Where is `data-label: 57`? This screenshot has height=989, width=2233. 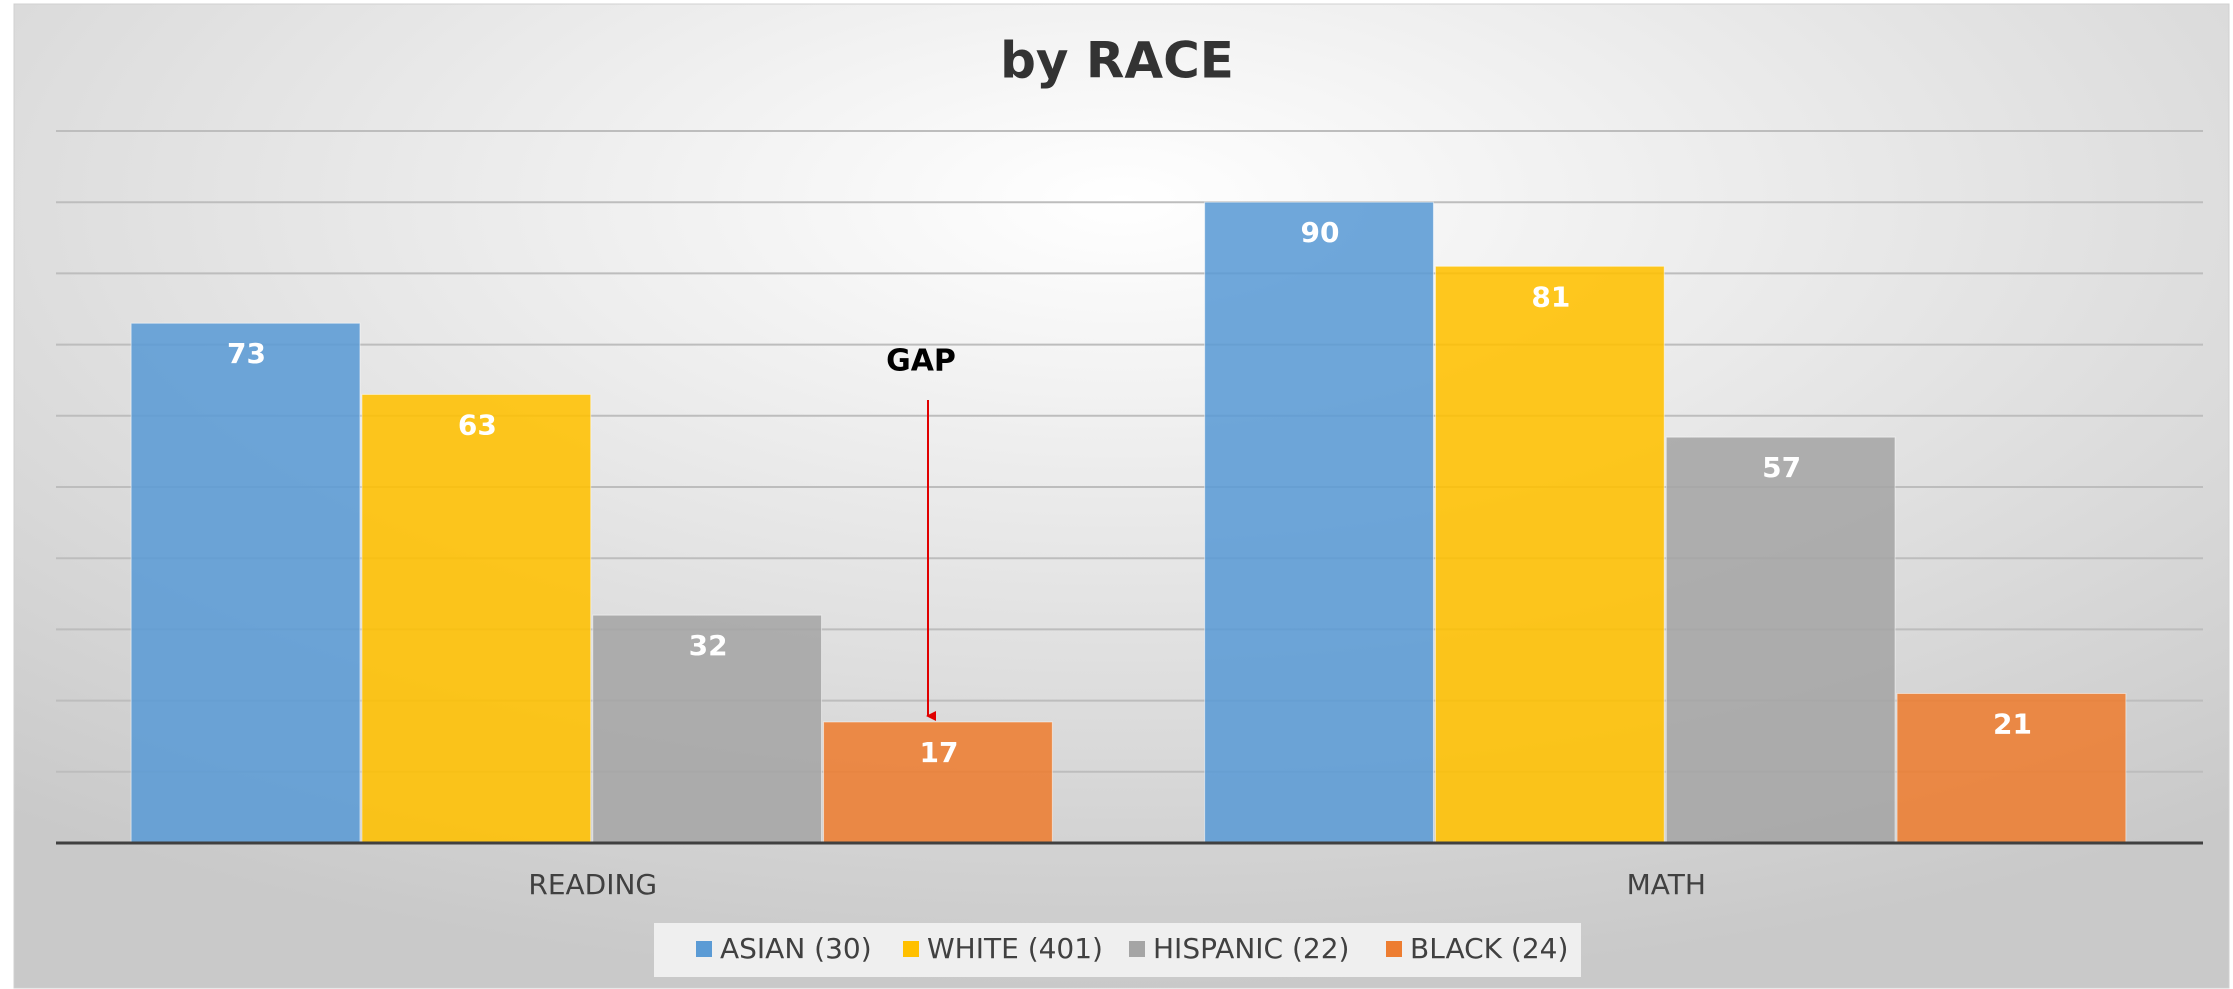 data-label: 57 is located at coordinates (1781, 467).